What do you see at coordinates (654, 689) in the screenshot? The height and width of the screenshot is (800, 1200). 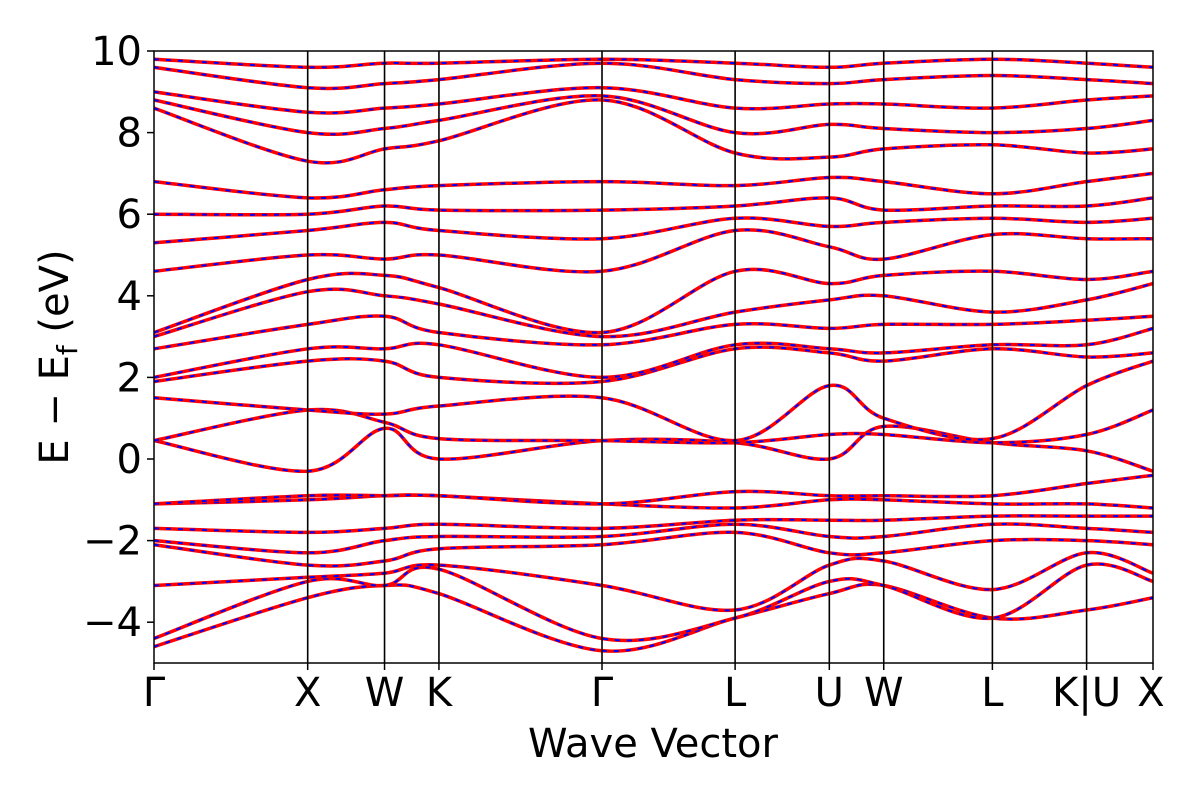 I see `x-ticks: Γ X W K Γ L U W L K|U X` at bounding box center [654, 689].